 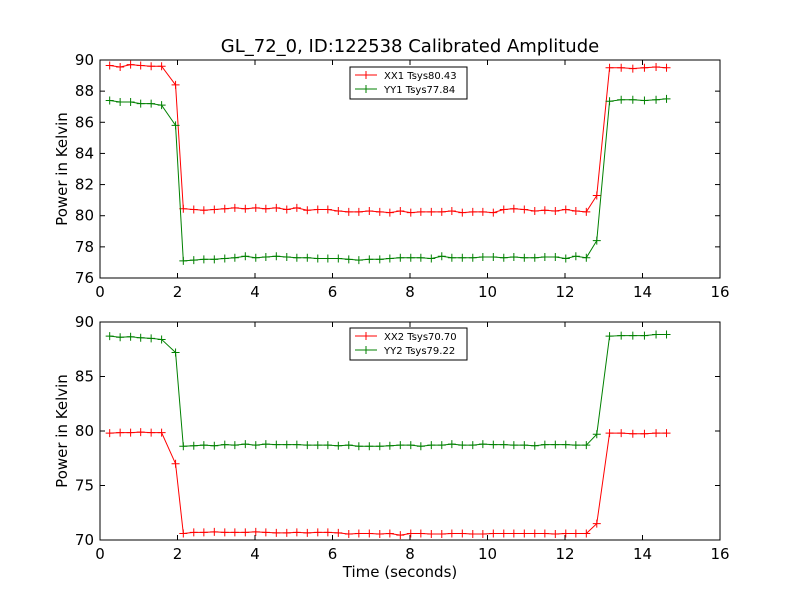 What do you see at coordinates (84, 540) in the screenshot?
I see `y-tick-label: 70` at bounding box center [84, 540].